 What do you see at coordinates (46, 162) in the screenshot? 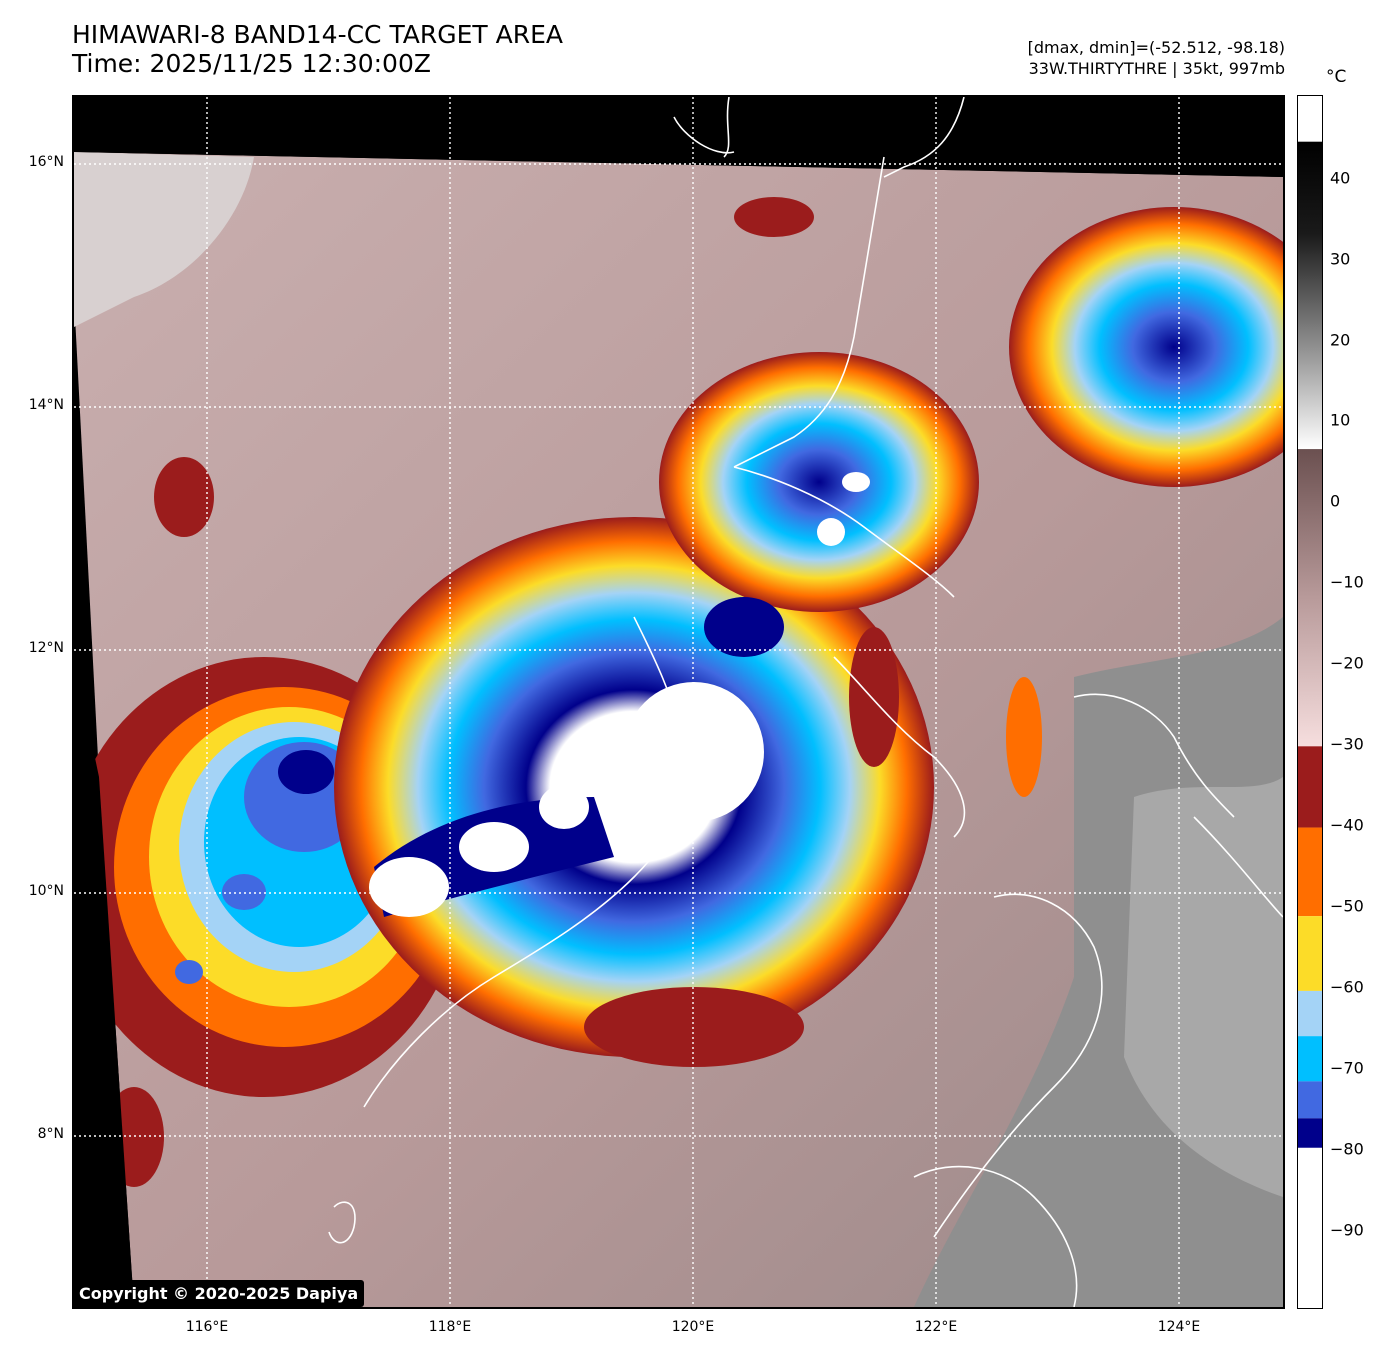
I see `lat-label-16n: 16°N` at bounding box center [46, 162].